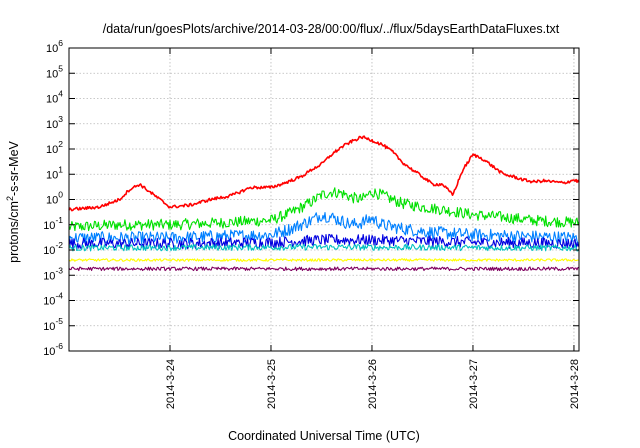 The width and height of the screenshot is (640, 448). What do you see at coordinates (373, 384) in the screenshot?
I see `x-tick-label: 2014-3-26` at bounding box center [373, 384].